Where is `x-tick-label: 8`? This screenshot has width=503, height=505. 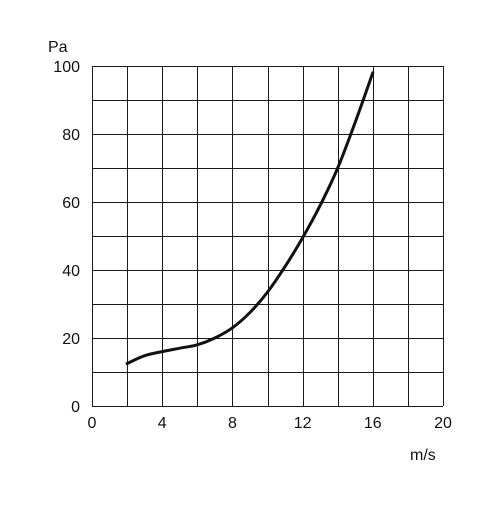 x-tick-label: 8 is located at coordinates (232, 423).